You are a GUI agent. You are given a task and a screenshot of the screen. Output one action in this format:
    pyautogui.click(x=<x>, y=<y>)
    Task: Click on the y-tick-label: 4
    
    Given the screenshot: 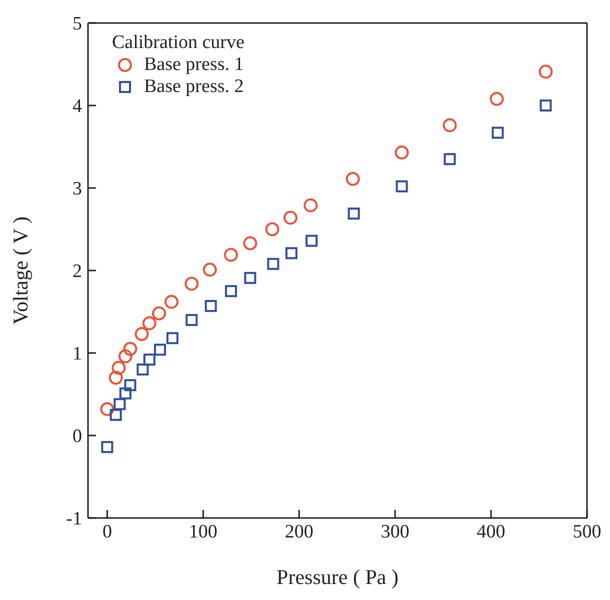 What is the action you would take?
    pyautogui.click(x=77, y=107)
    